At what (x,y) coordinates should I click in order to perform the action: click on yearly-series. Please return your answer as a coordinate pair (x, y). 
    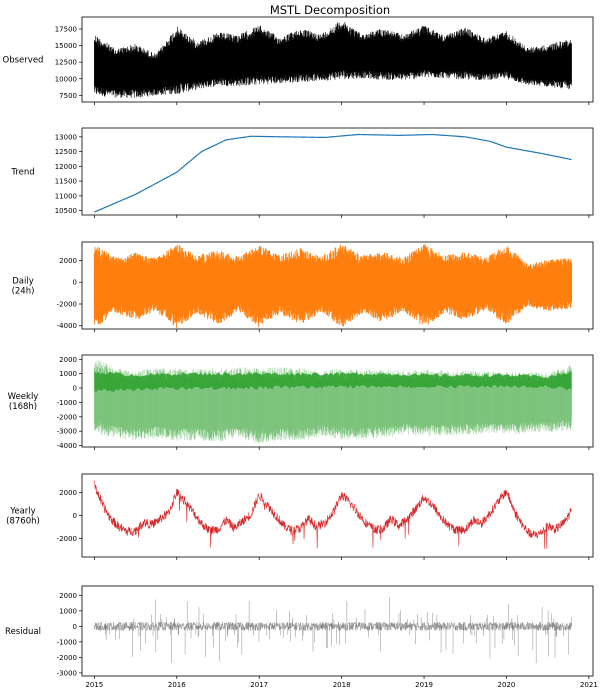
    Looking at the image, I should click on (333, 514).